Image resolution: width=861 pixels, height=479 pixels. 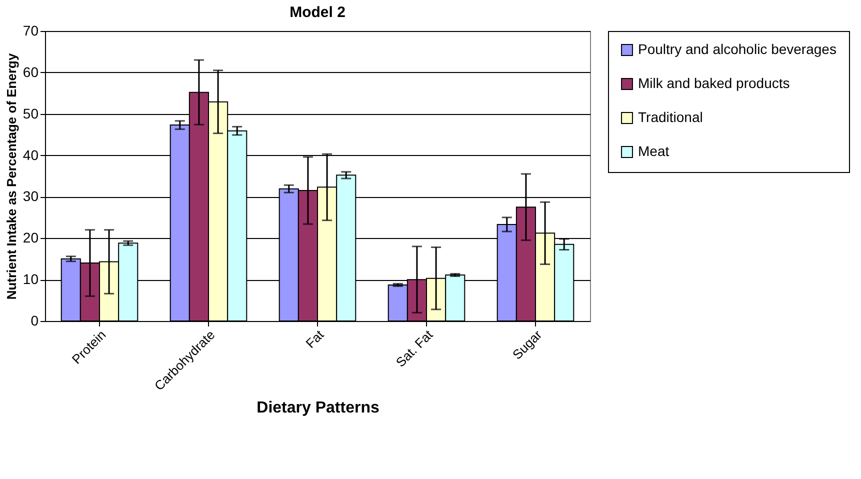 I want to click on x-axis-title: Dietary Patterns, so click(x=318, y=407).